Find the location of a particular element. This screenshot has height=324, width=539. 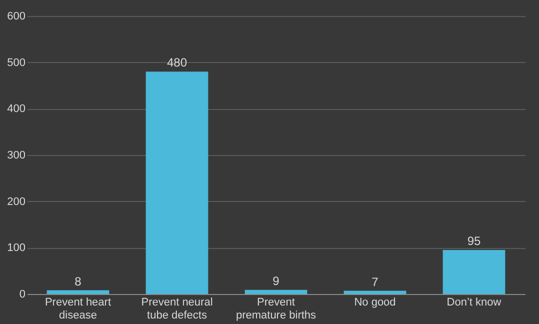

x-tick-label: Prevent premature births is located at coordinates (276, 309).